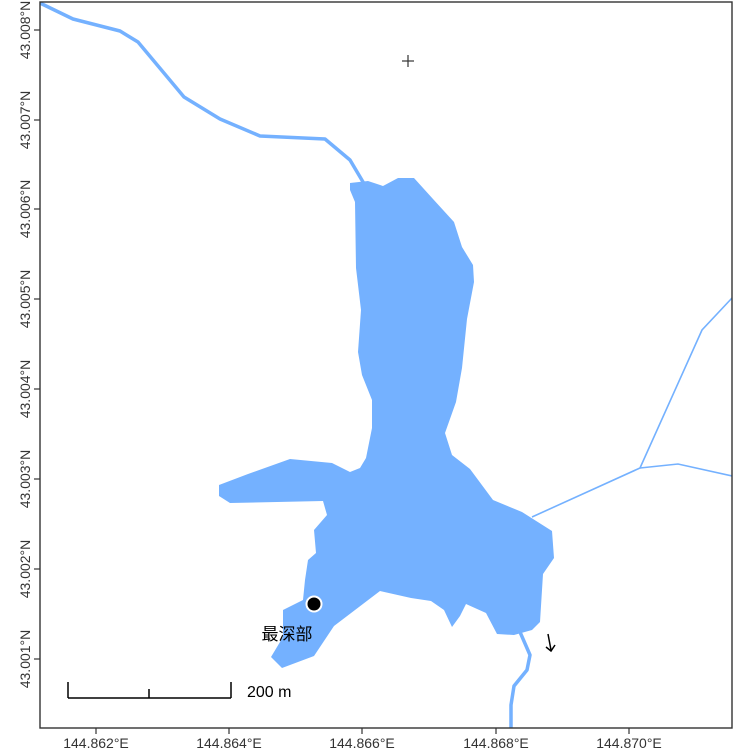 The image size is (750, 750). Describe the element at coordinates (292, 619) in the screenshot. I see `deepest-point-marker: 最深部` at that location.